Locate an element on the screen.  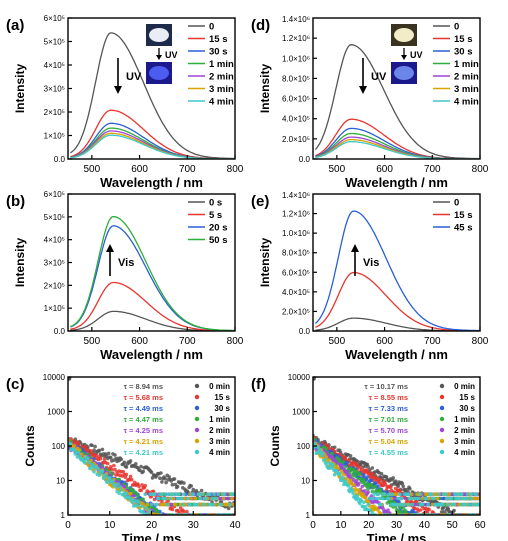
legend: 015 s 45 s is located at coordinates (453, 216).